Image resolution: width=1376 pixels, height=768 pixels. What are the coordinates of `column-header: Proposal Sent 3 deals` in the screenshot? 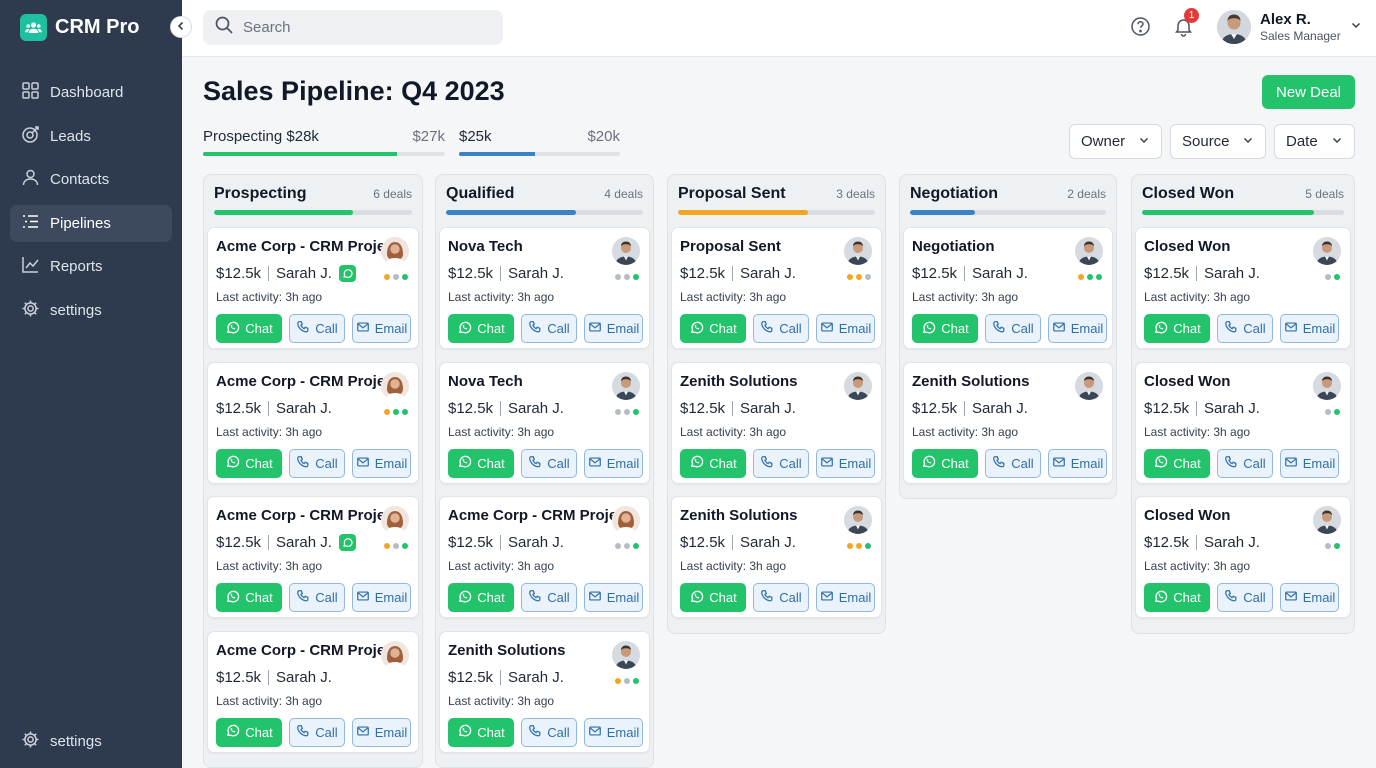 It's located at (776, 195).